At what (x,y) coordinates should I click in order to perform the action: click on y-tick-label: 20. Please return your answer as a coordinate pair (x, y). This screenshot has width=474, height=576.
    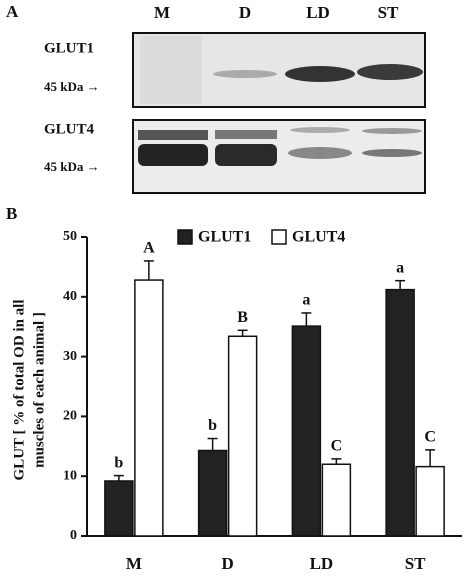
    Looking at the image, I should click on (70, 416).